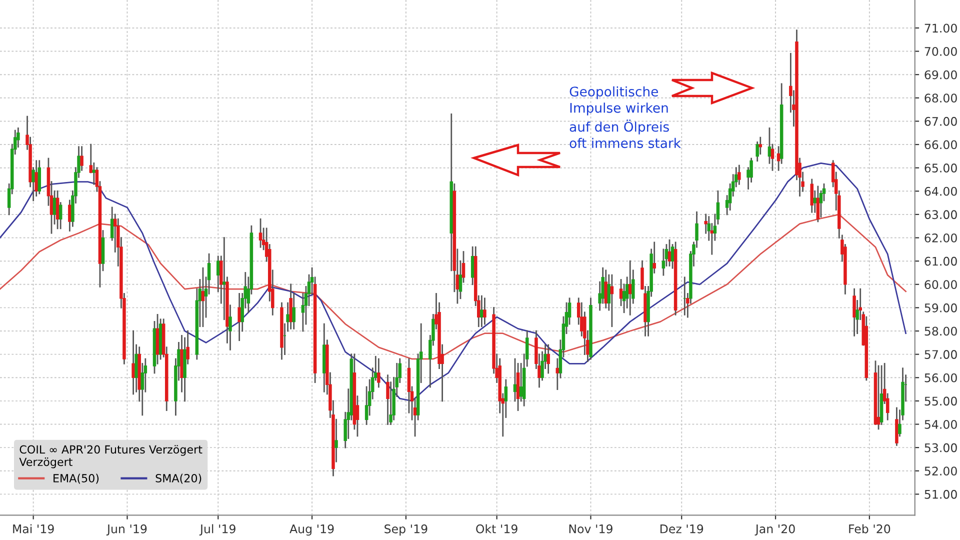 This screenshot has width=960, height=540. I want to click on y-tick-label: 70.00, so click(940, 51).